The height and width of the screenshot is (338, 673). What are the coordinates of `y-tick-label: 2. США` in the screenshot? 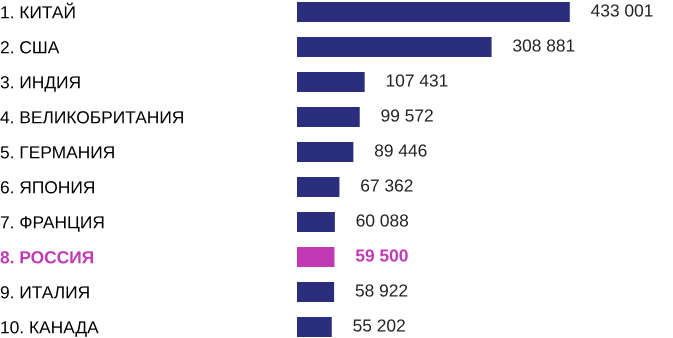 It's located at (30, 47).